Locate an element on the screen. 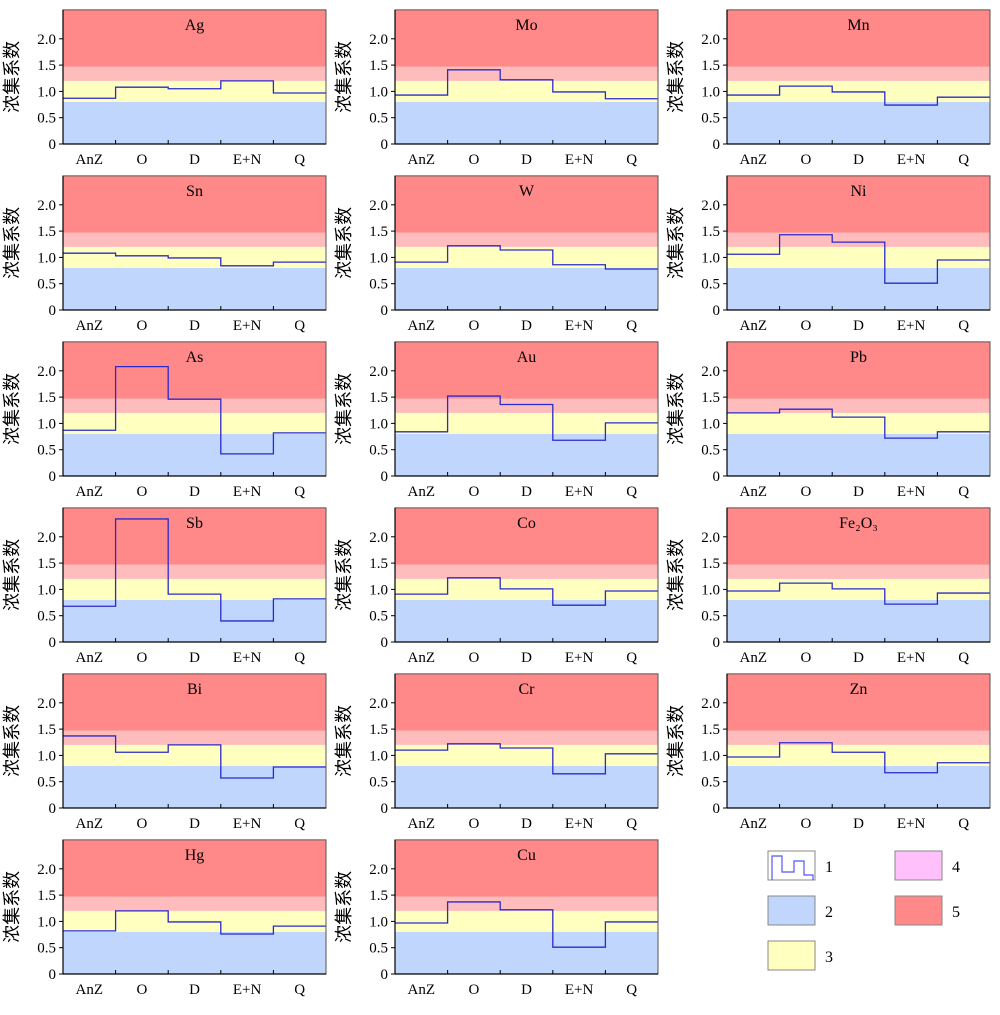  panel-mo: Mo 0 0.5 1.0 1.5 2.0 AnZ O D E+N Q 浓集系数 is located at coordinates (496, 88).